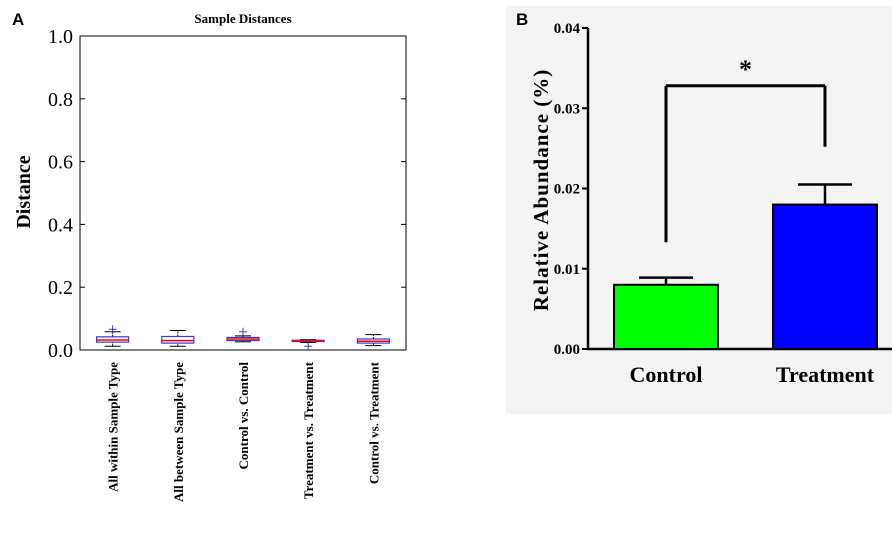 Image resolution: width=892 pixels, height=544 pixels. What do you see at coordinates (60, 37) in the screenshot?
I see `y-tick-label: 1.0` at bounding box center [60, 37].